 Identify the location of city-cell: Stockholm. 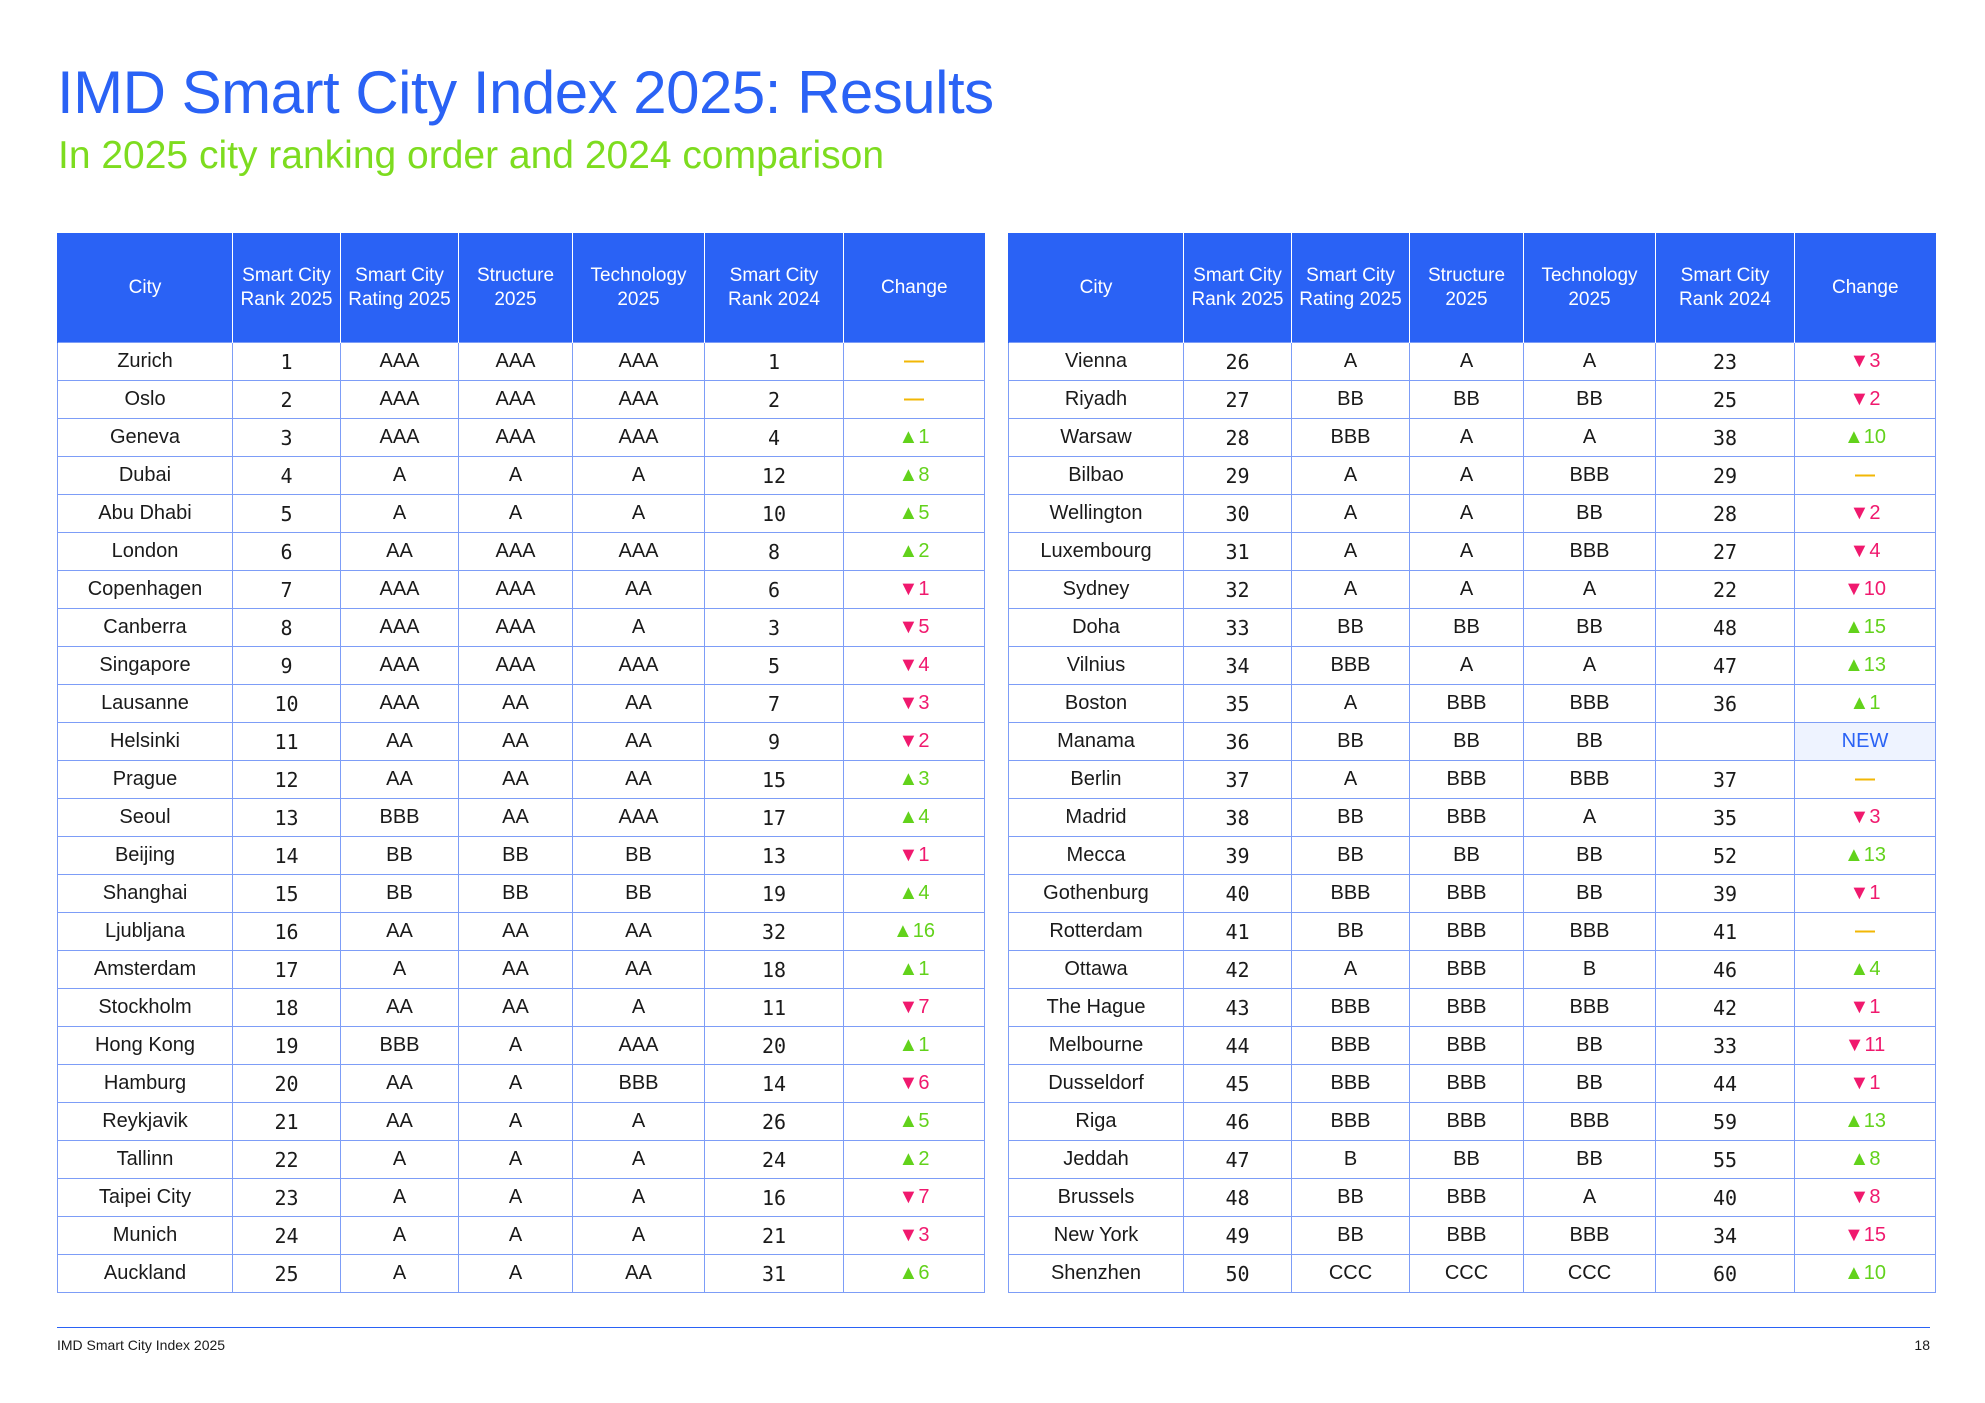
(145, 1007).